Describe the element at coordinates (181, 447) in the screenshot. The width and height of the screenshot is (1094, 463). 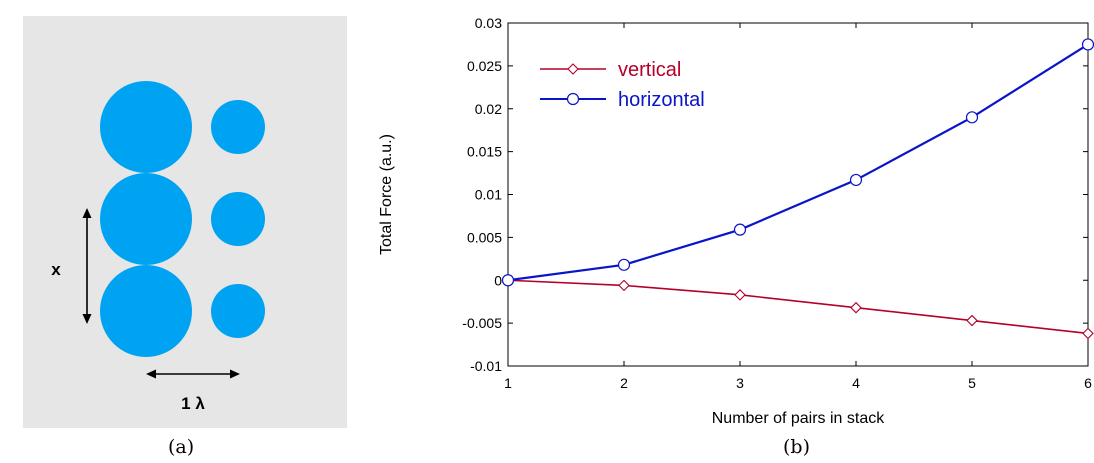
I see `caption-a: (a)` at that location.